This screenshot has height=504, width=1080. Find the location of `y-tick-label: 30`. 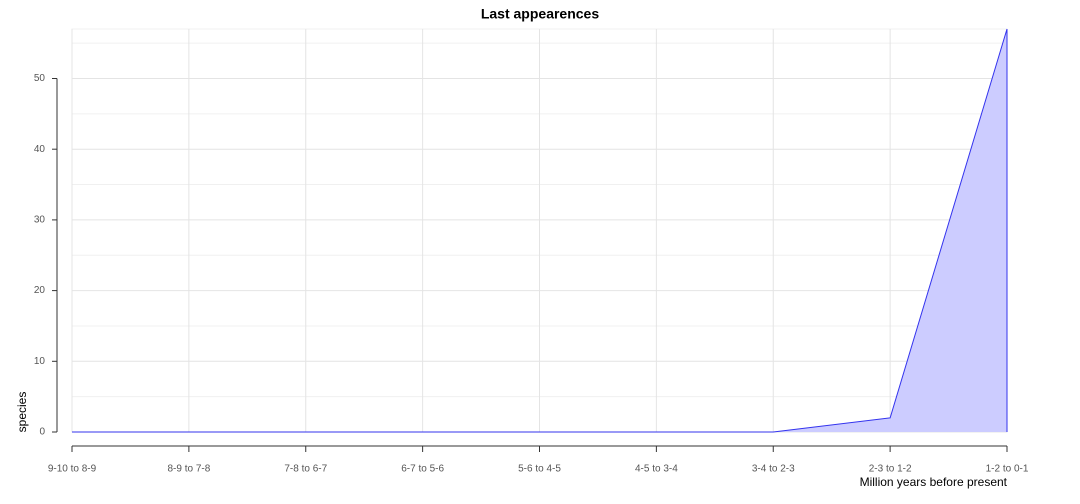

y-tick-label: 30 is located at coordinates (40, 220).